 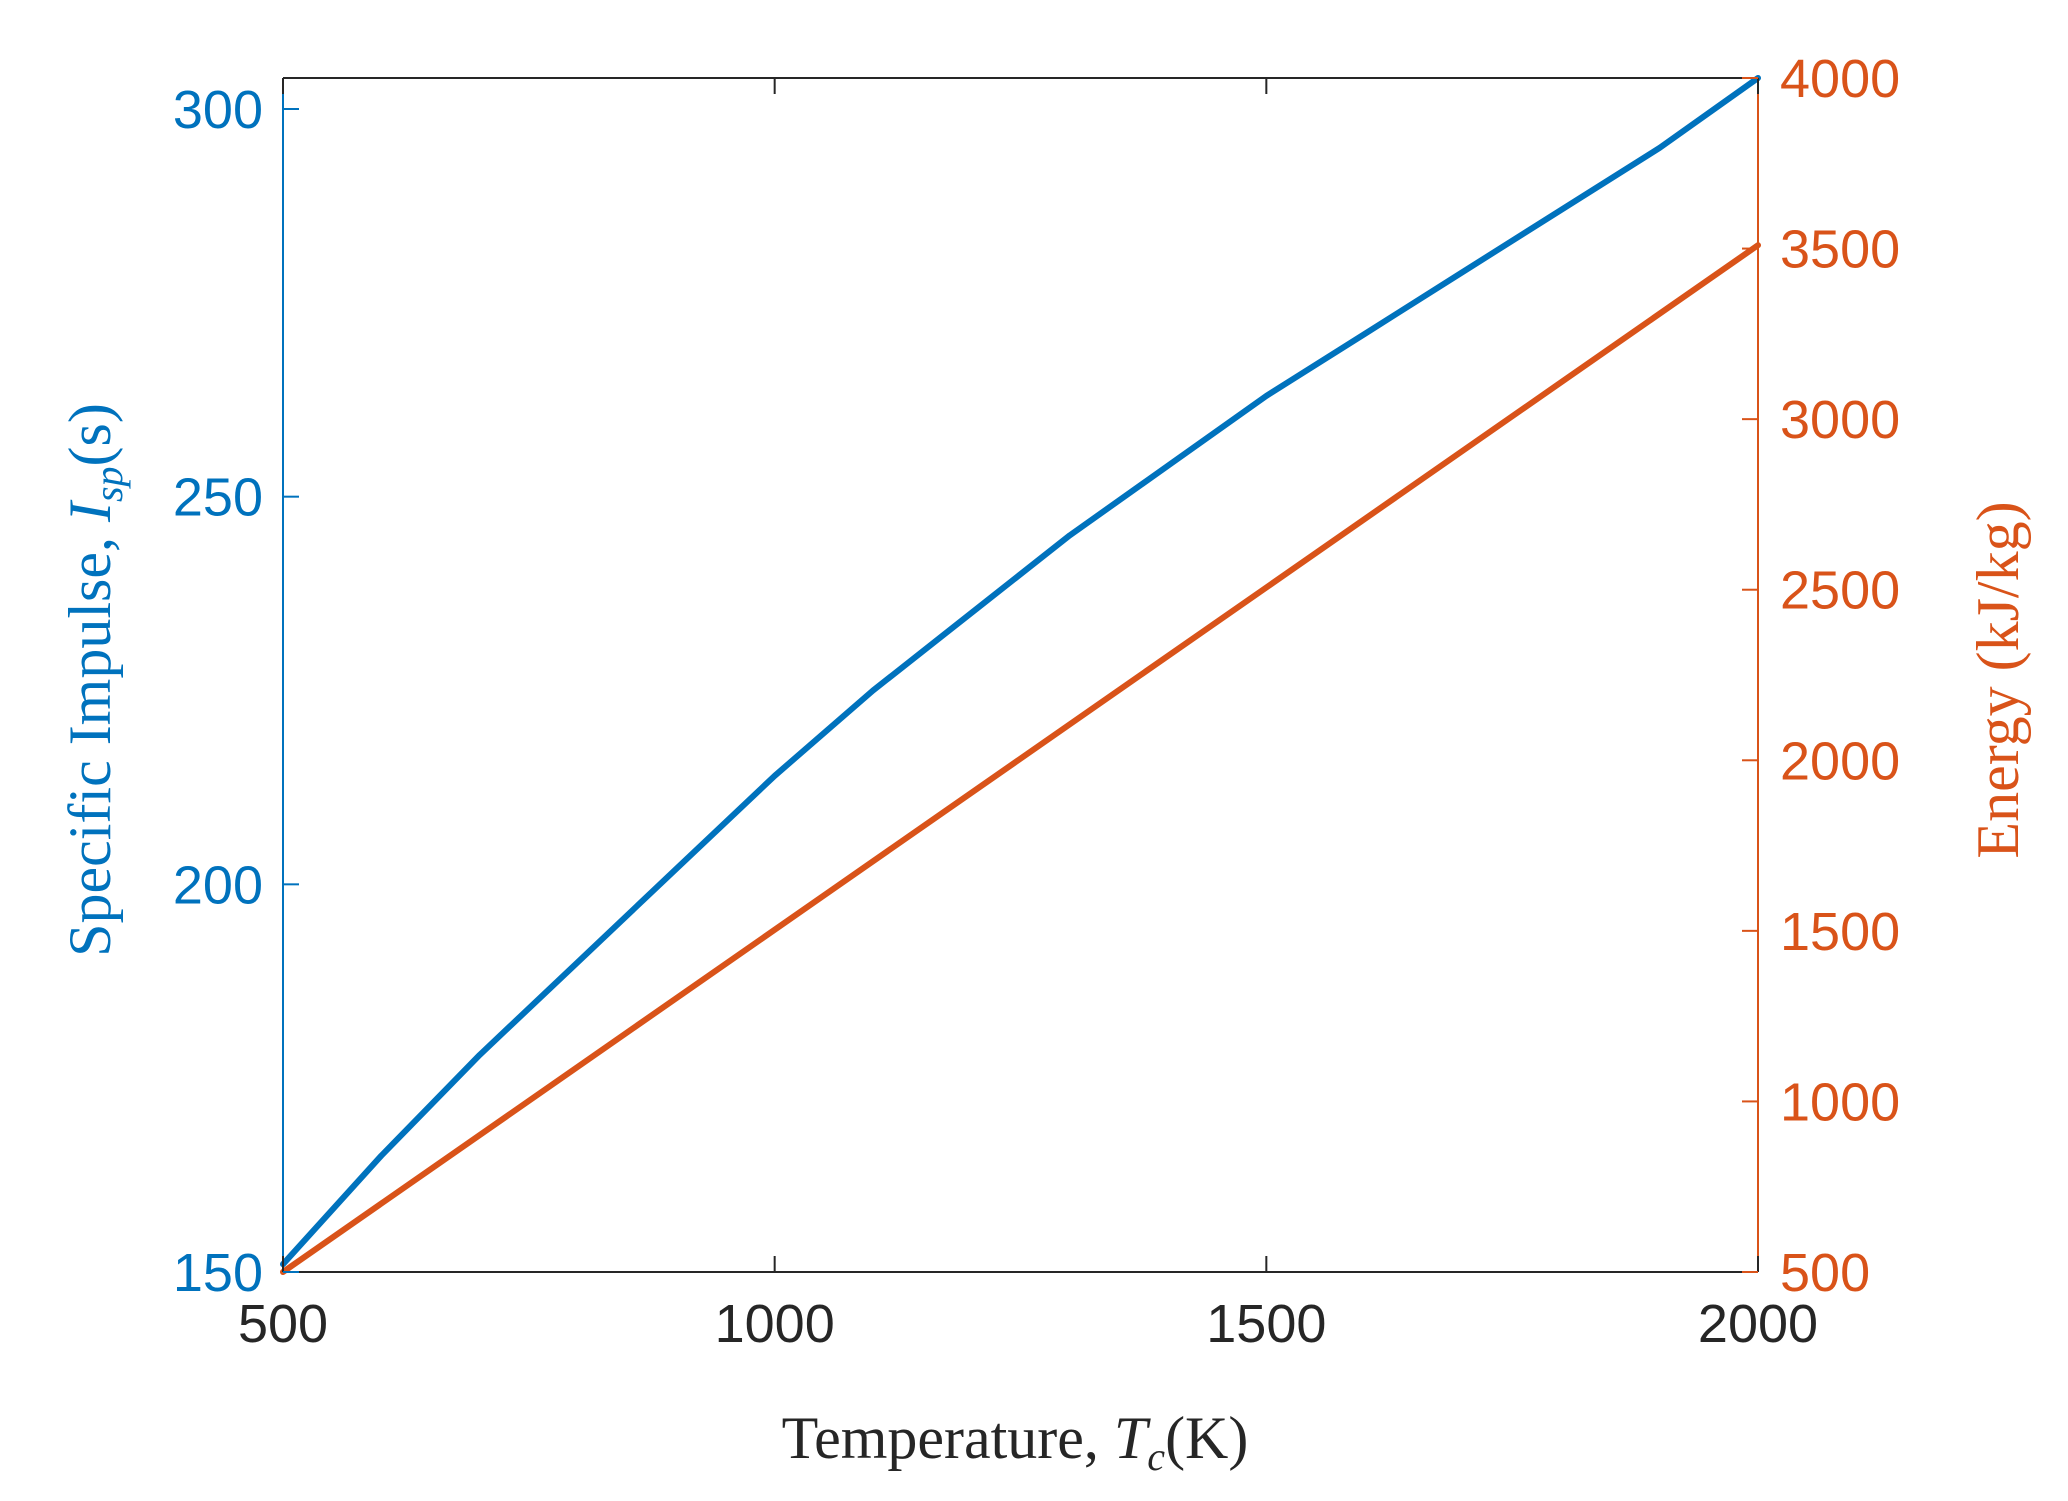 I want to click on y-left-axis-title: Specific Impulse, Isp(s), so click(x=94, y=680).